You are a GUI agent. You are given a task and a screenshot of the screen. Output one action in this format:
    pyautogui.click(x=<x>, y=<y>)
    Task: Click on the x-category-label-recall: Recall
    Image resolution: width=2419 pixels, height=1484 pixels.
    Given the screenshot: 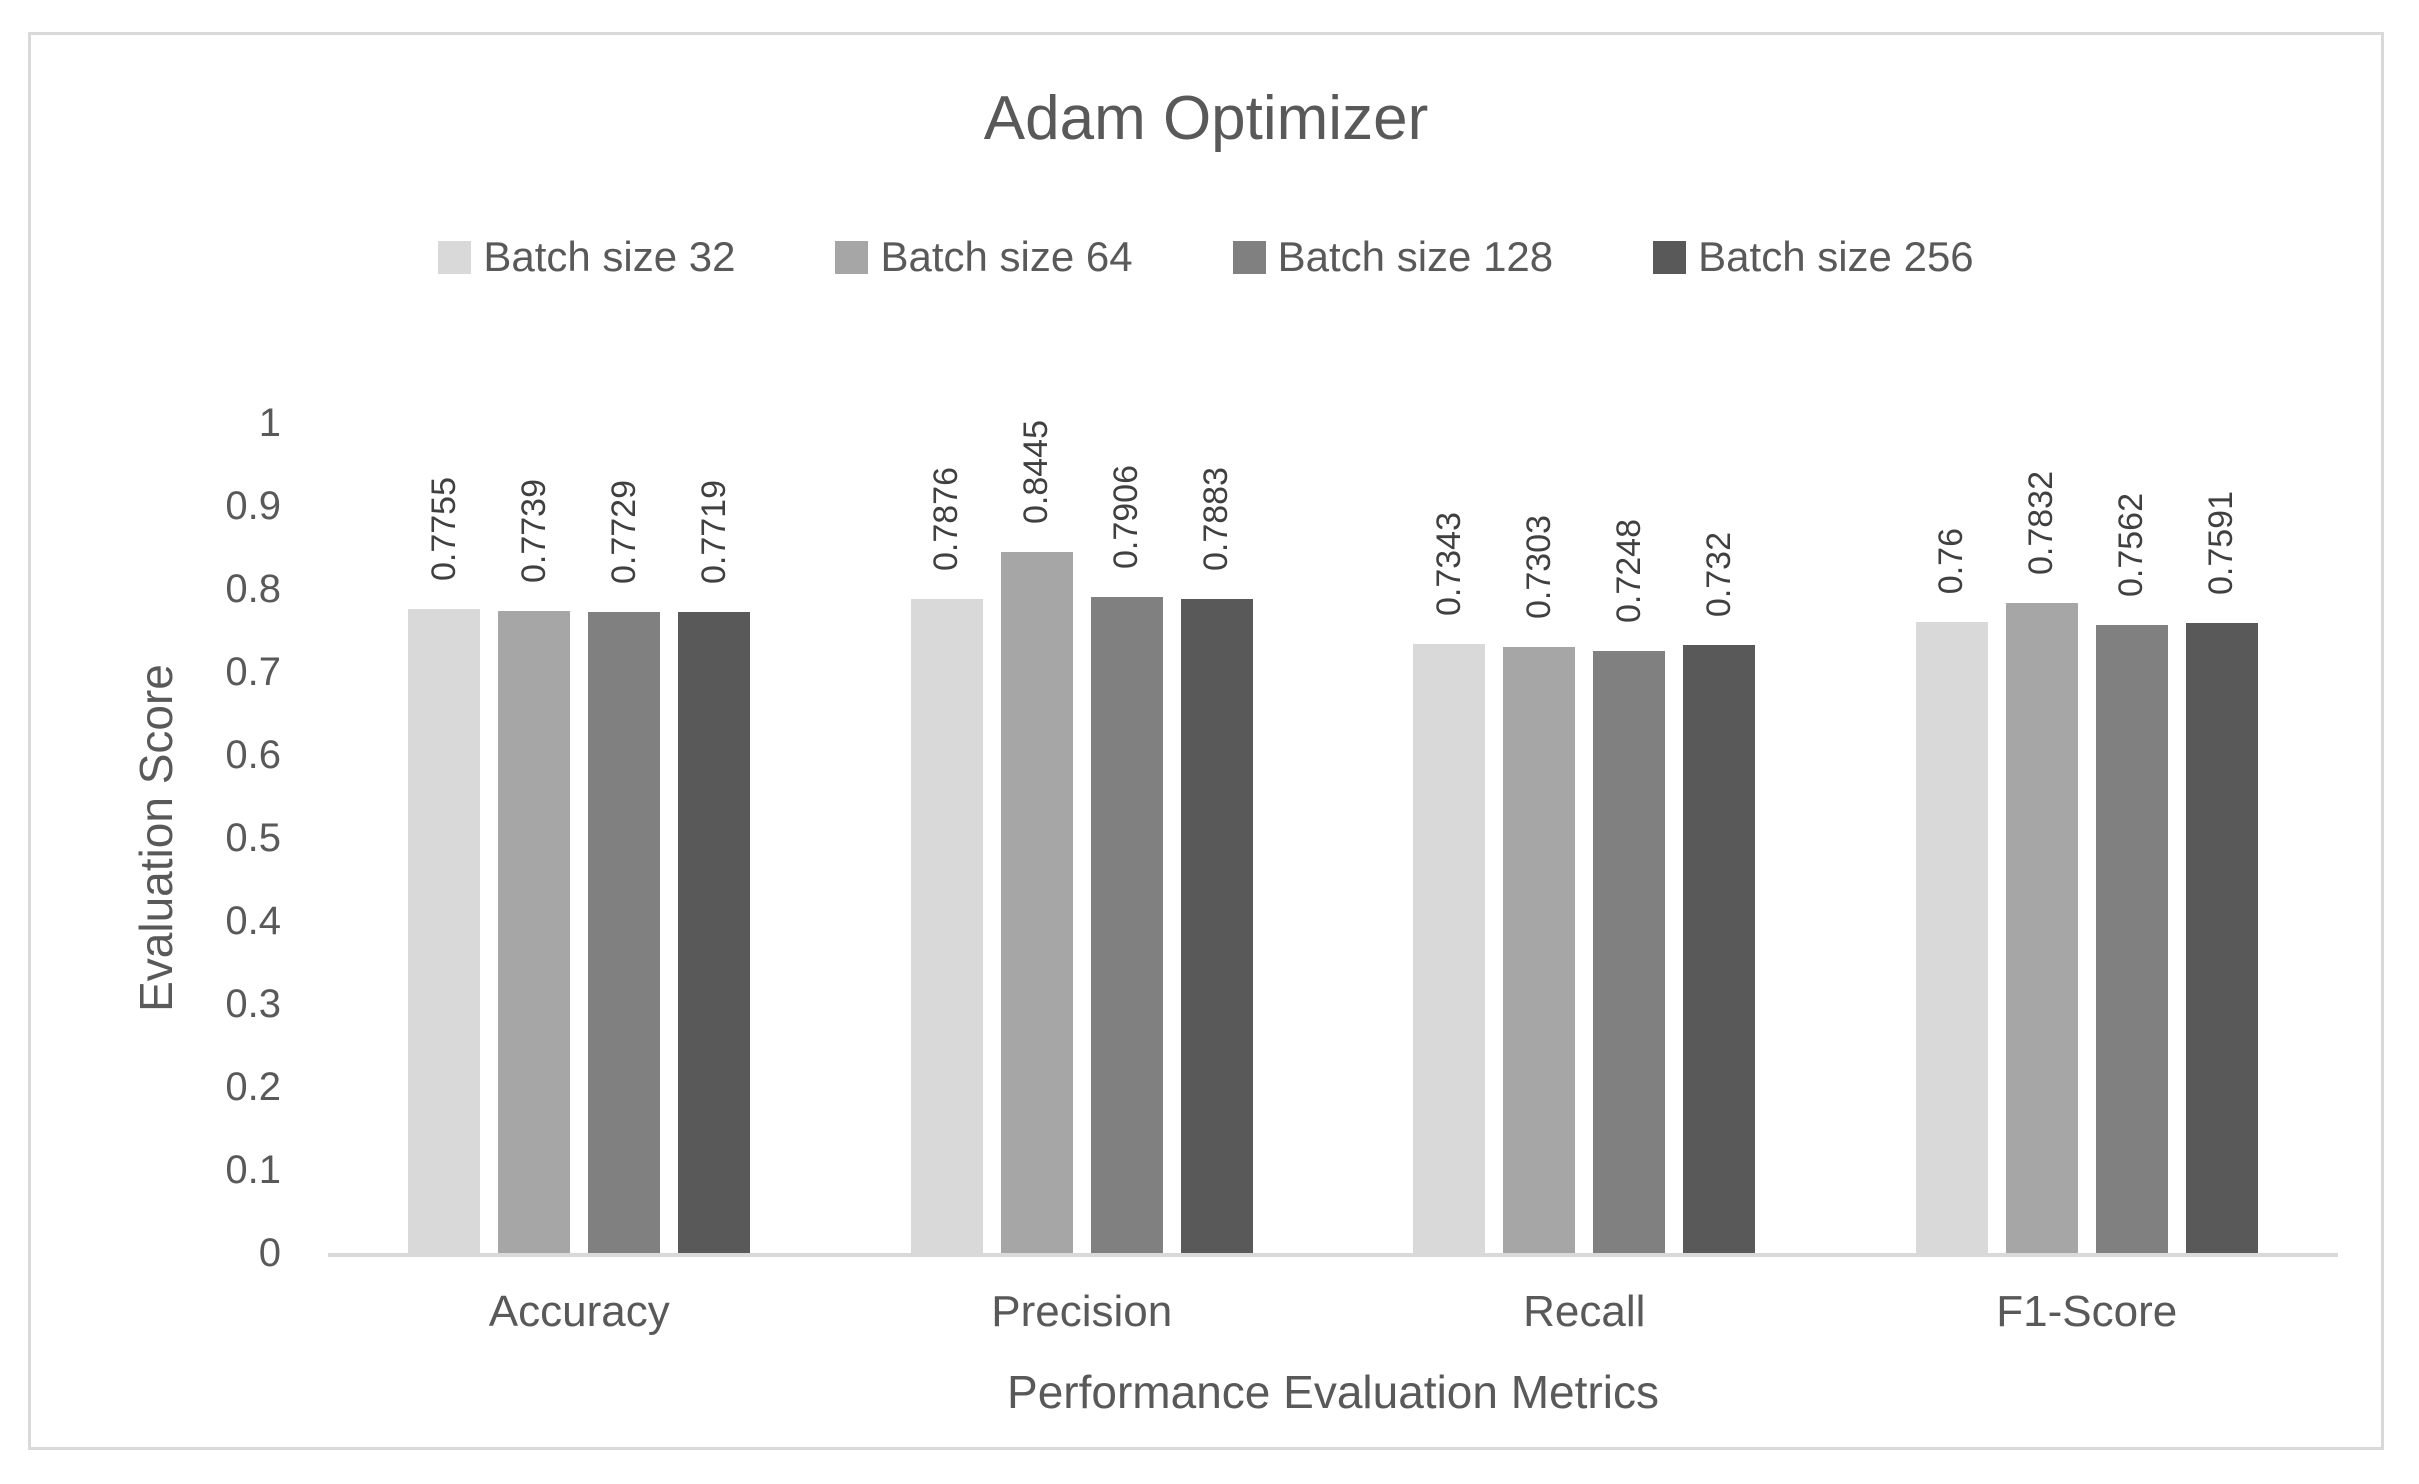 What is the action you would take?
    pyautogui.click(x=1584, y=1311)
    